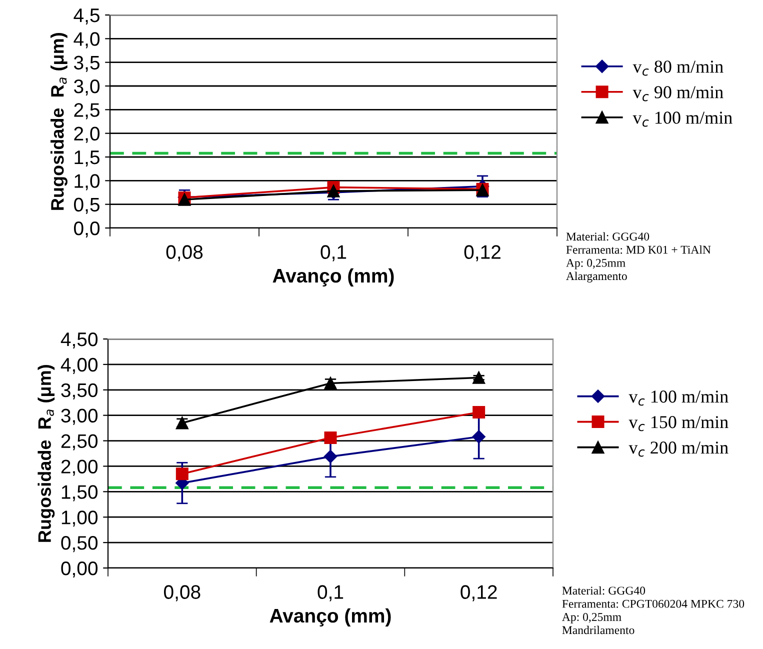 Image resolution: width=763 pixels, height=649 pixels. Describe the element at coordinates (79, 544) in the screenshot. I see `y-tick-label: 0,50` at that location.